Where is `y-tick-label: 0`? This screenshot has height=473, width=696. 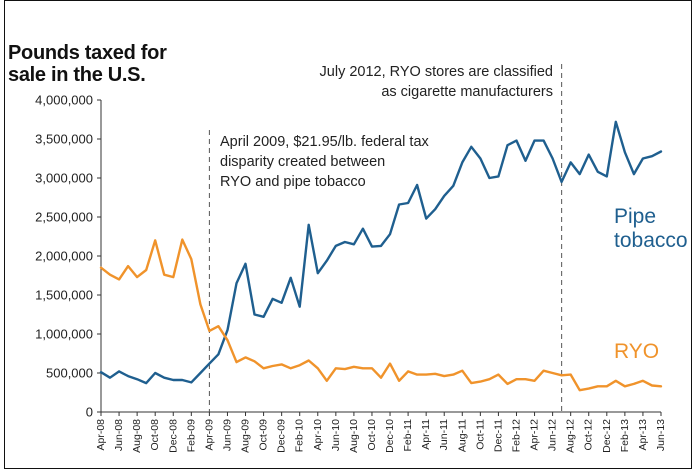 y-tick-label: 0 is located at coordinates (89, 412).